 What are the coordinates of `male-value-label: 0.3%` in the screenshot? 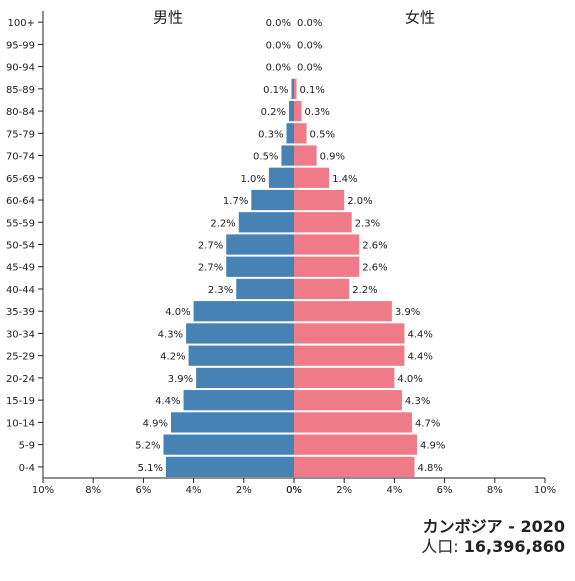 It's located at (270, 134).